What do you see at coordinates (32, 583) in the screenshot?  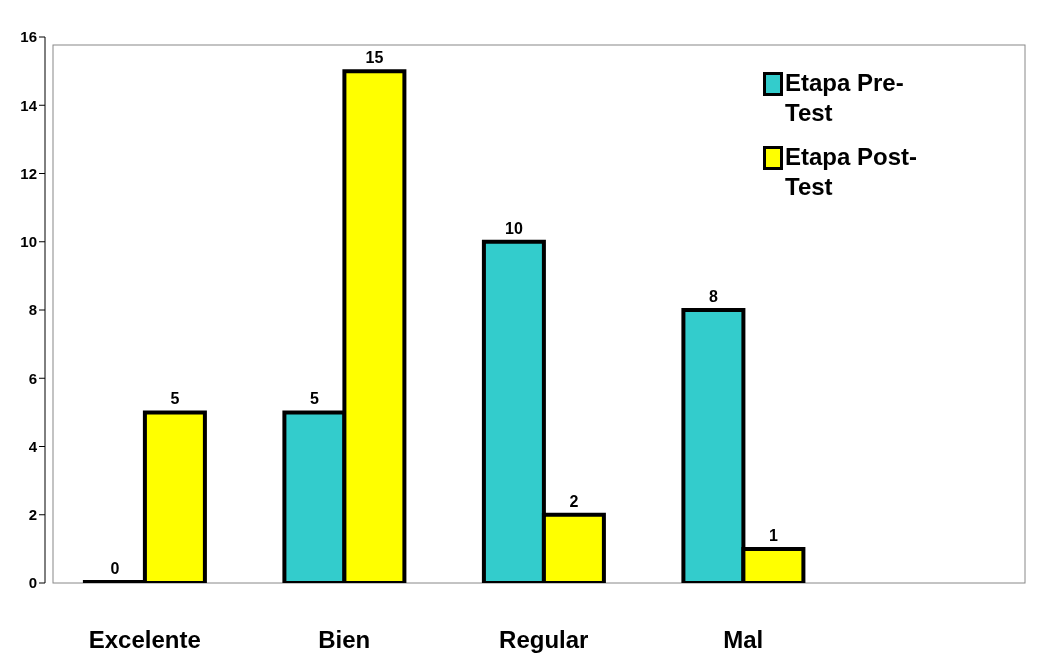 I see `y-tick-label: 0` at bounding box center [32, 583].